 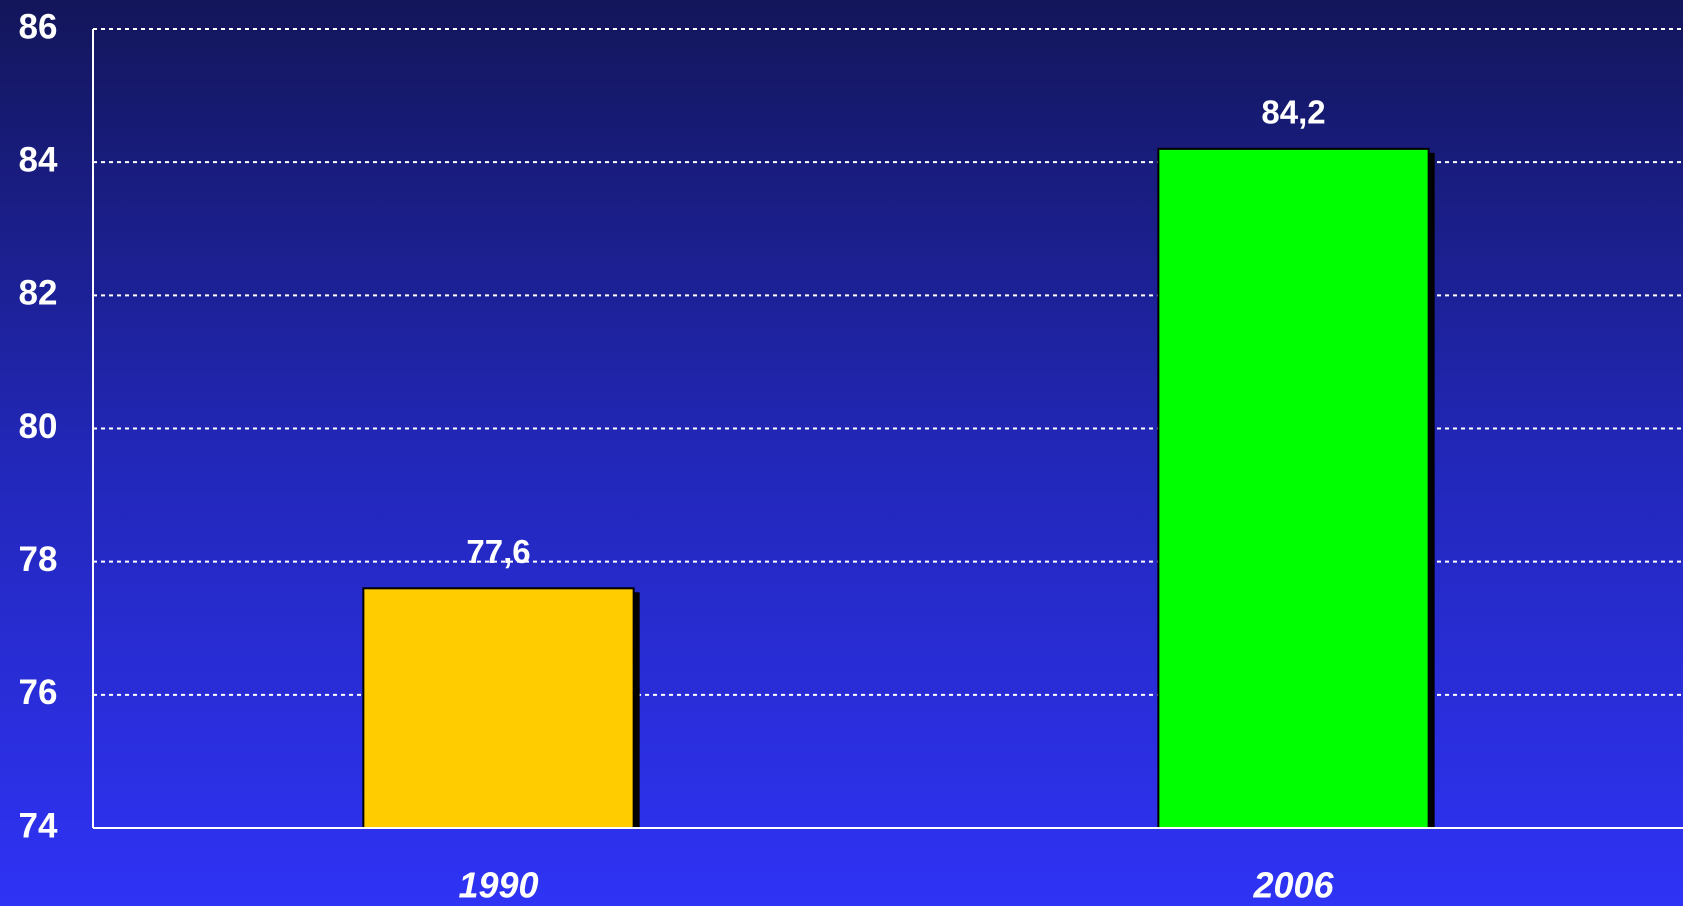 What do you see at coordinates (38, 426) in the screenshot?
I see `y-tick-label: 80` at bounding box center [38, 426].